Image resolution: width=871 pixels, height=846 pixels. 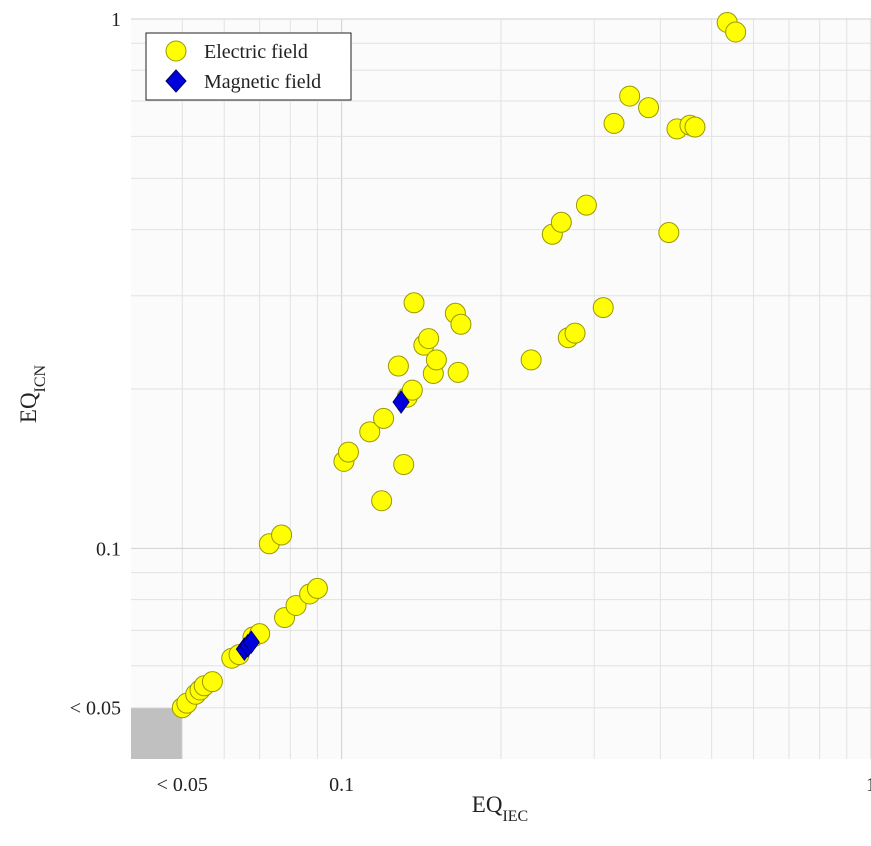 What do you see at coordinates (341, 785) in the screenshot?
I see `x-tick-label: 0.1` at bounding box center [341, 785].